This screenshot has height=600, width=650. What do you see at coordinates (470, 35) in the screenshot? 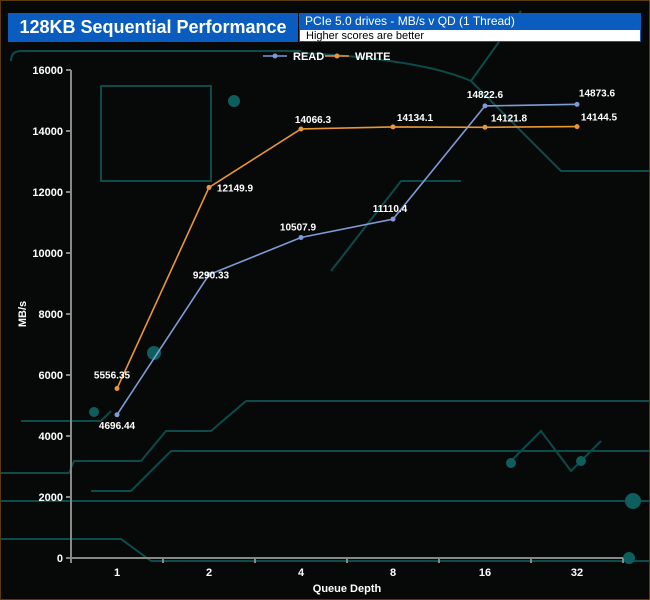
I see `chart-note: Higher scores are better` at bounding box center [470, 35].